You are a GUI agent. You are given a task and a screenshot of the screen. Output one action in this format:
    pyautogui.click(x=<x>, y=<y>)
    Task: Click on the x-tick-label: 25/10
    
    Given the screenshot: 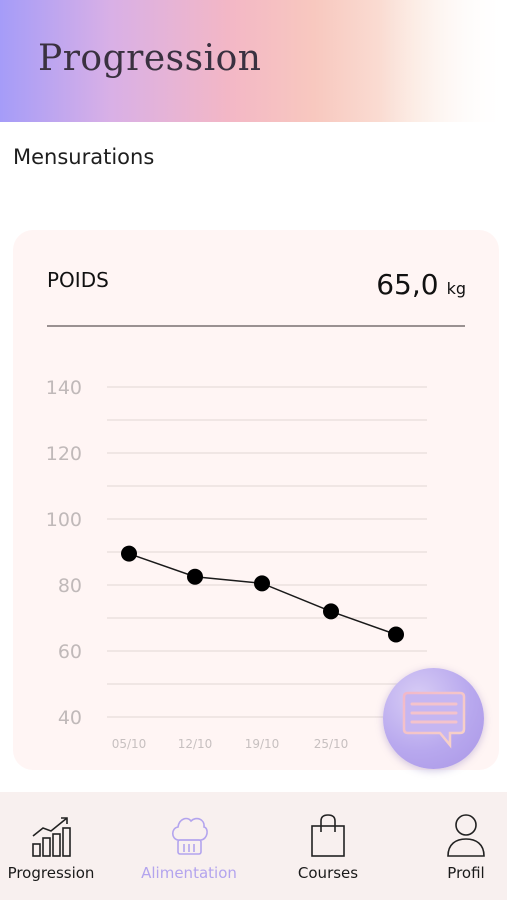 What is the action you would take?
    pyautogui.click(x=331, y=744)
    